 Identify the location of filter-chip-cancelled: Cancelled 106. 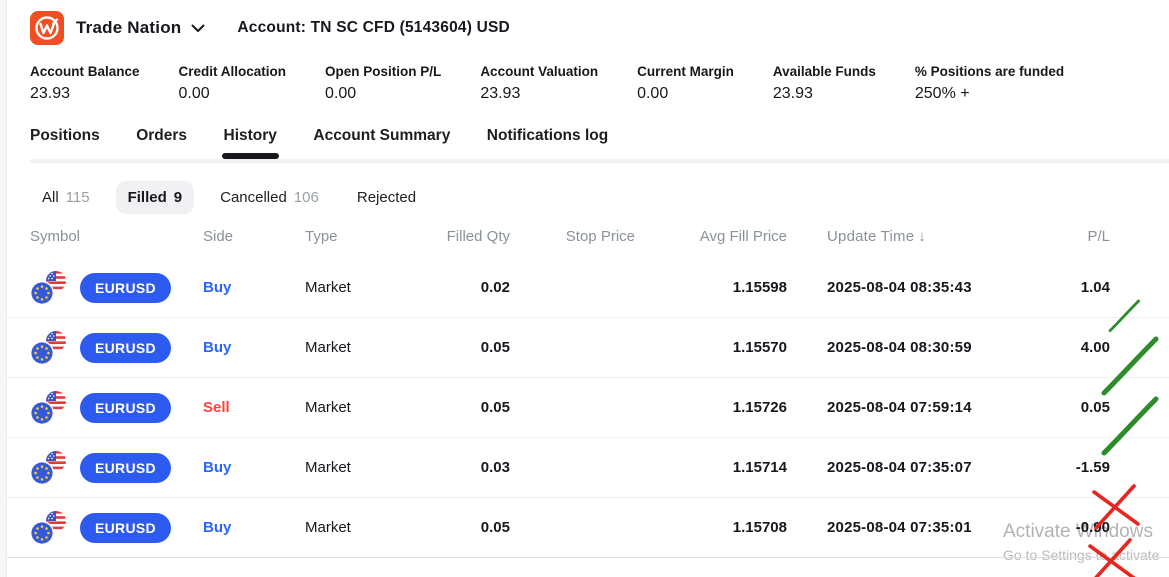
(269, 197).